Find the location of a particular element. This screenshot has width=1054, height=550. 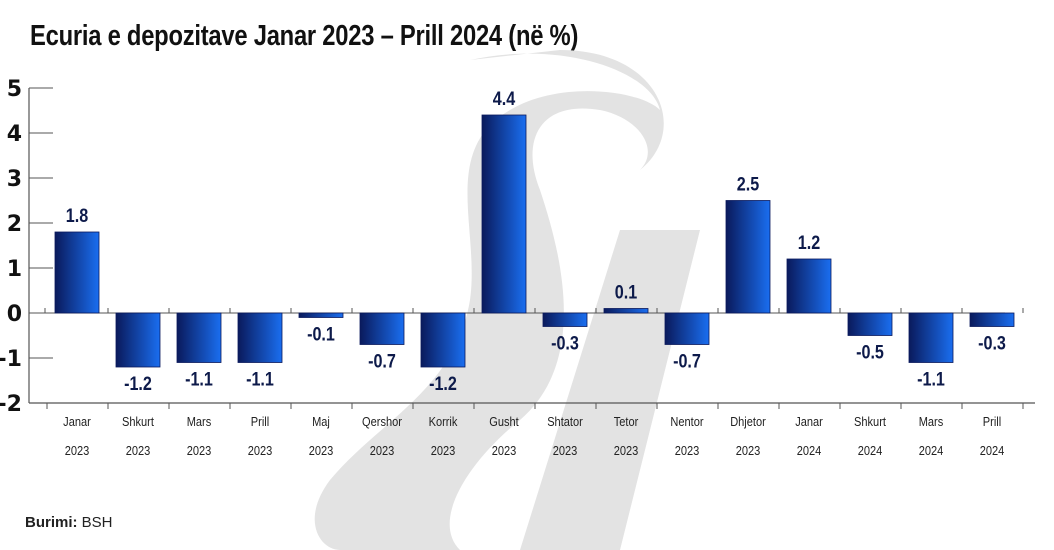

data-label: 0.1 is located at coordinates (626, 292).